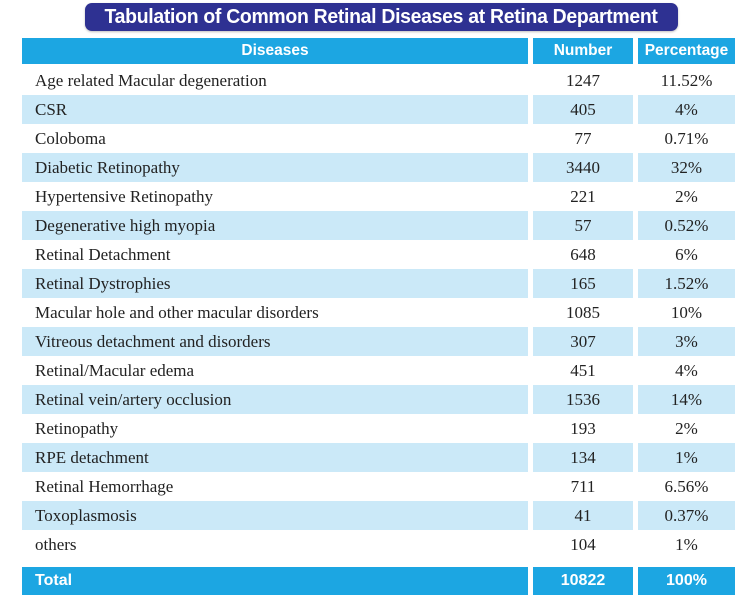  I want to click on number-cell: 711, so click(583, 486).